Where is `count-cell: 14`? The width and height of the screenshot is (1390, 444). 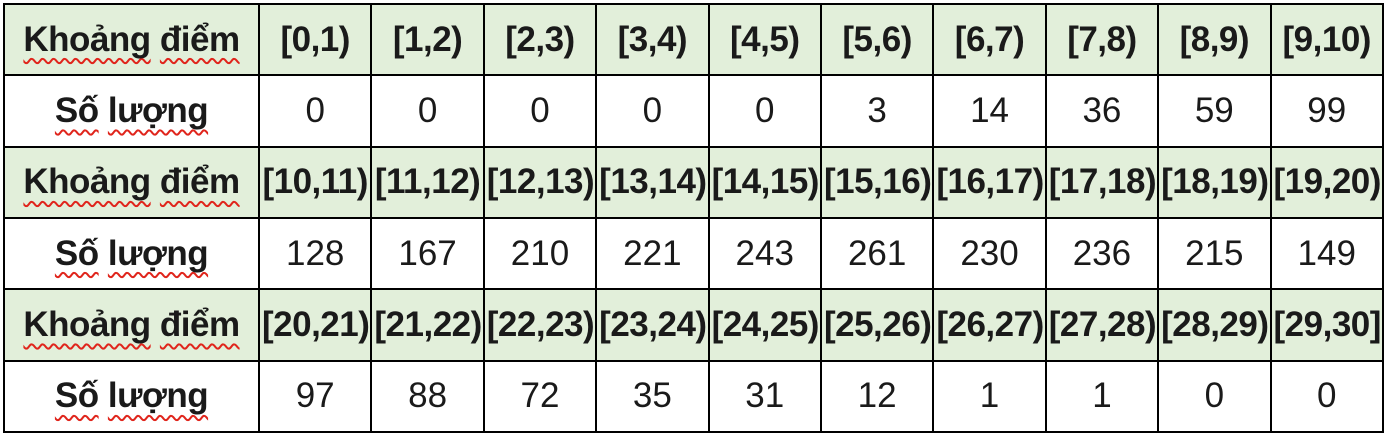 count-cell: 14 is located at coordinates (989, 111).